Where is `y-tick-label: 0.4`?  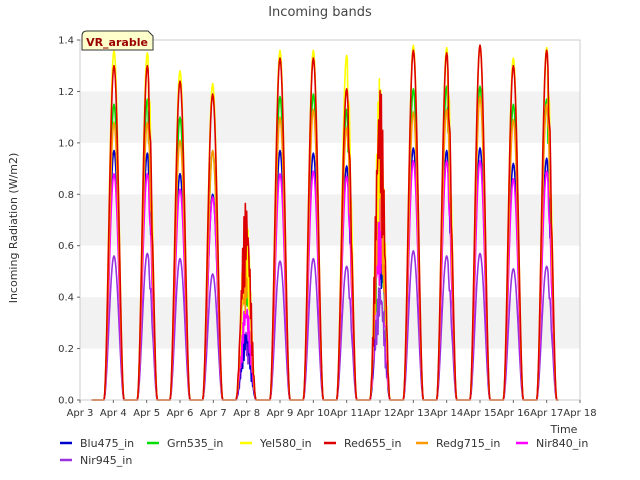 y-tick-label: 0.4 is located at coordinates (66, 298).